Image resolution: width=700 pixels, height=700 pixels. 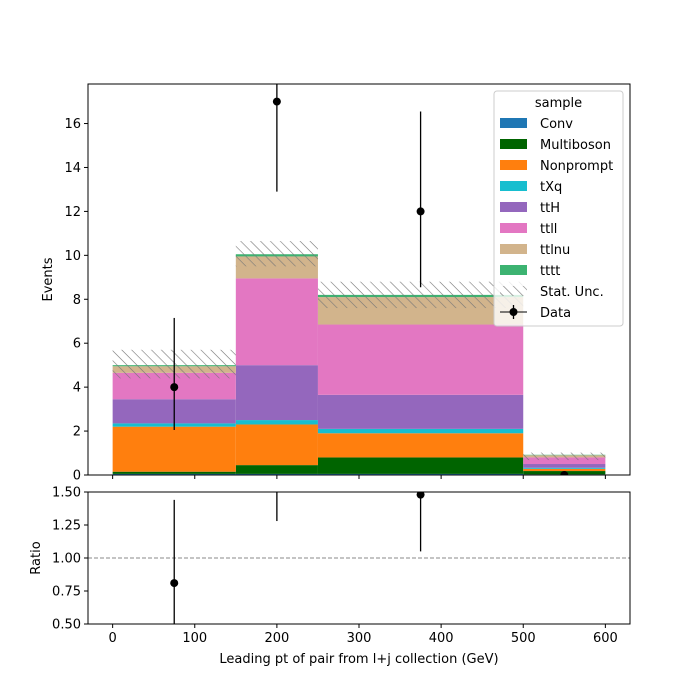 I want to click on ratio-y-axis-label: Ratio, so click(x=36, y=557).